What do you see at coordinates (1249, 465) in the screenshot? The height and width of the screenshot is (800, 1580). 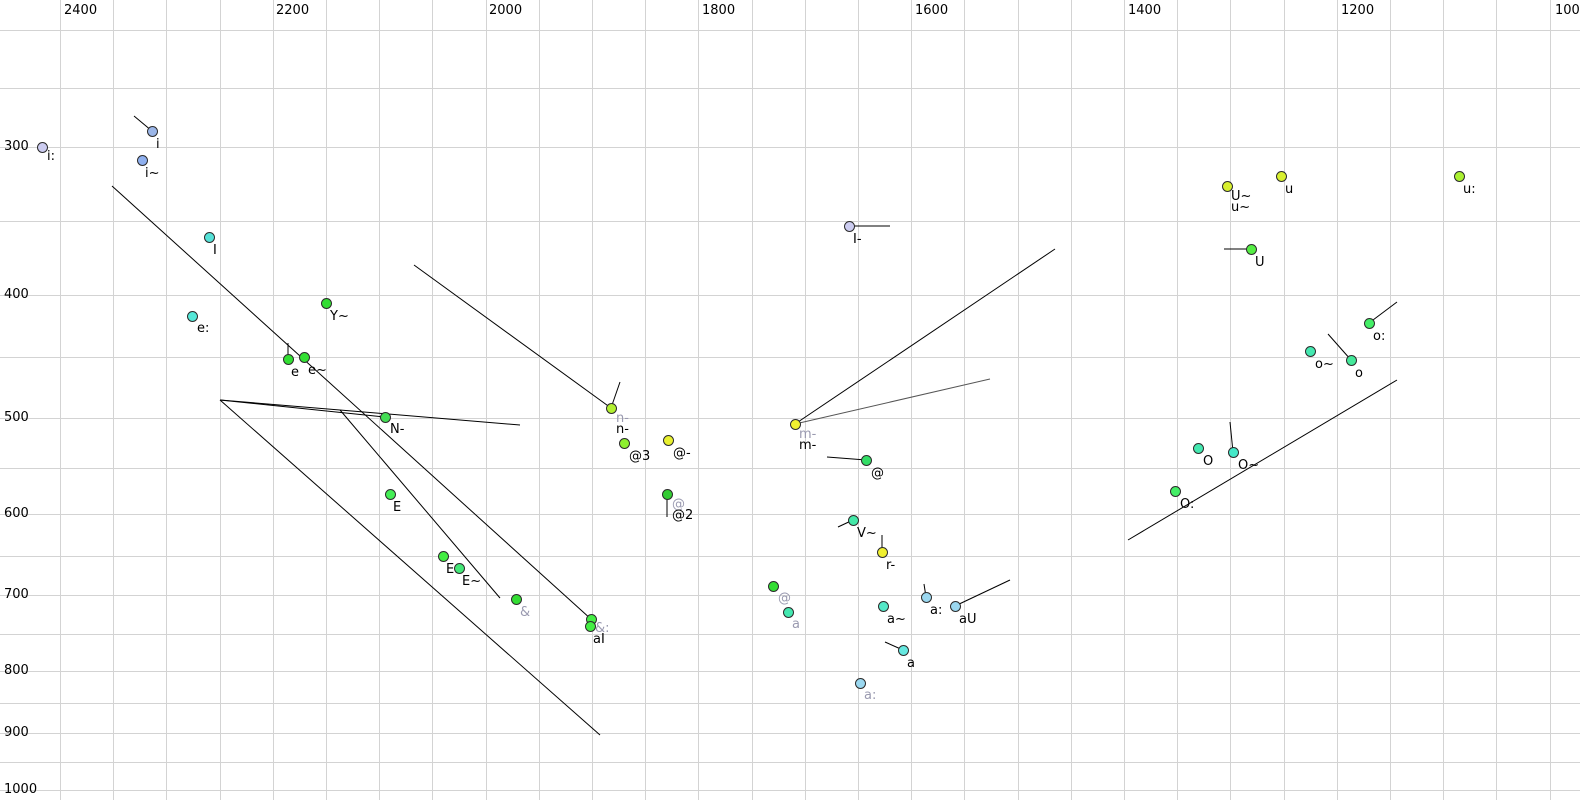 I see `data-point-label: O~` at bounding box center [1249, 465].